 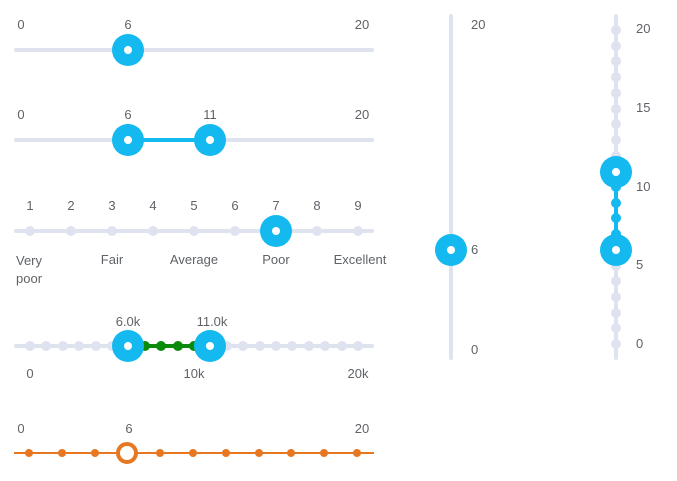 What do you see at coordinates (643, 107) in the screenshot?
I see `vertical-range-axis-label: 15` at bounding box center [643, 107].